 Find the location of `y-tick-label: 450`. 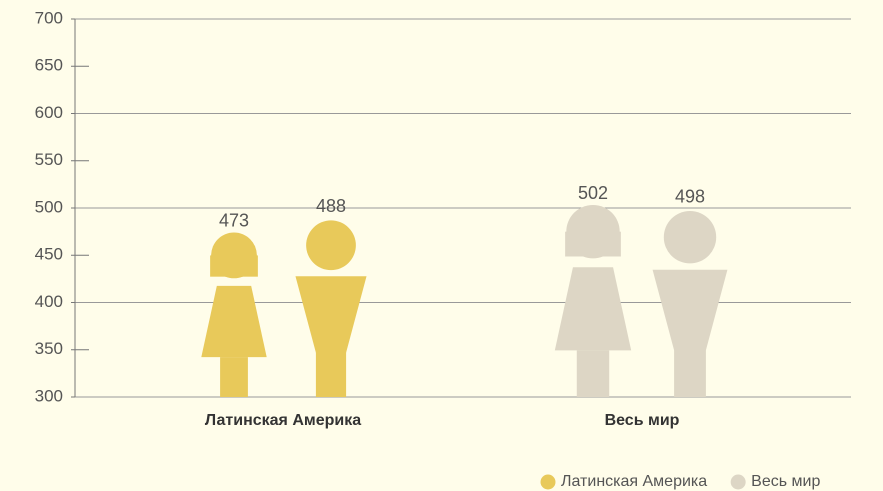

y-tick-label: 450 is located at coordinates (49, 254).